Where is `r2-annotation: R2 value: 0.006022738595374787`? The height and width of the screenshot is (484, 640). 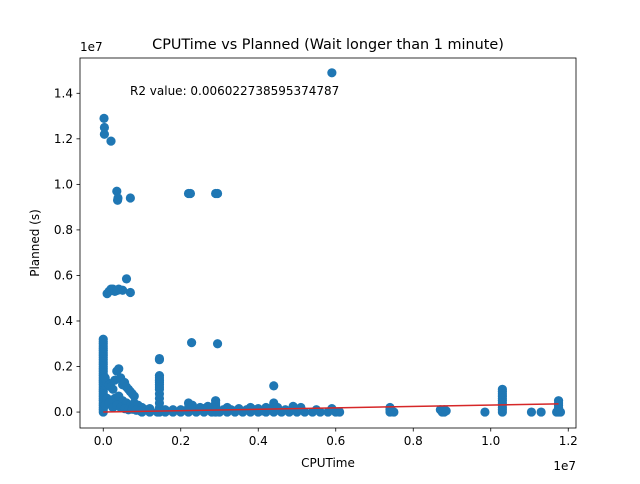
r2-annotation: R2 value: 0.006022738595374787 is located at coordinates (234, 91).